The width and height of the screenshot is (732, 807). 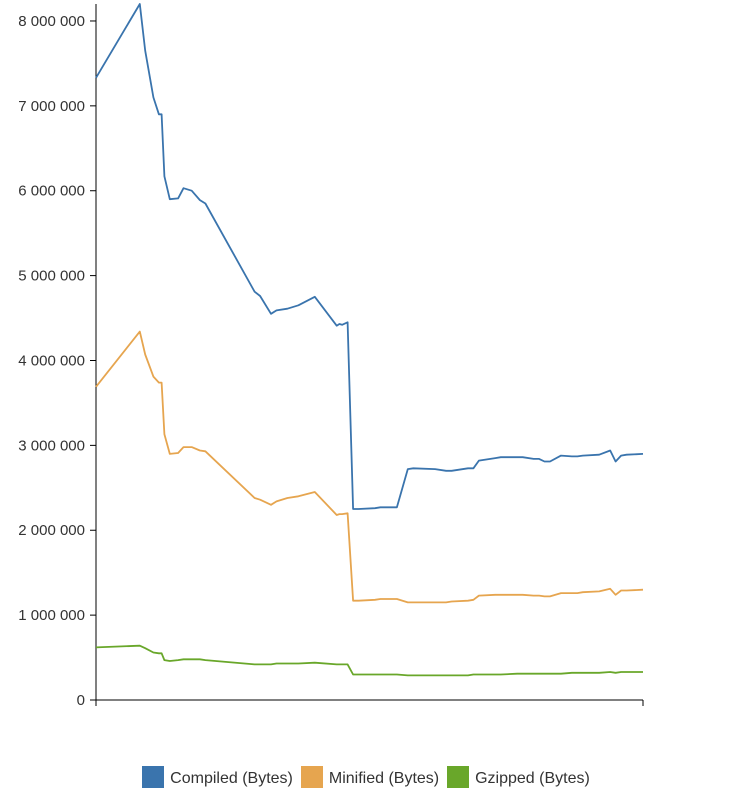 What do you see at coordinates (532, 778) in the screenshot?
I see `legend-label: Gzipped (Bytes)` at bounding box center [532, 778].